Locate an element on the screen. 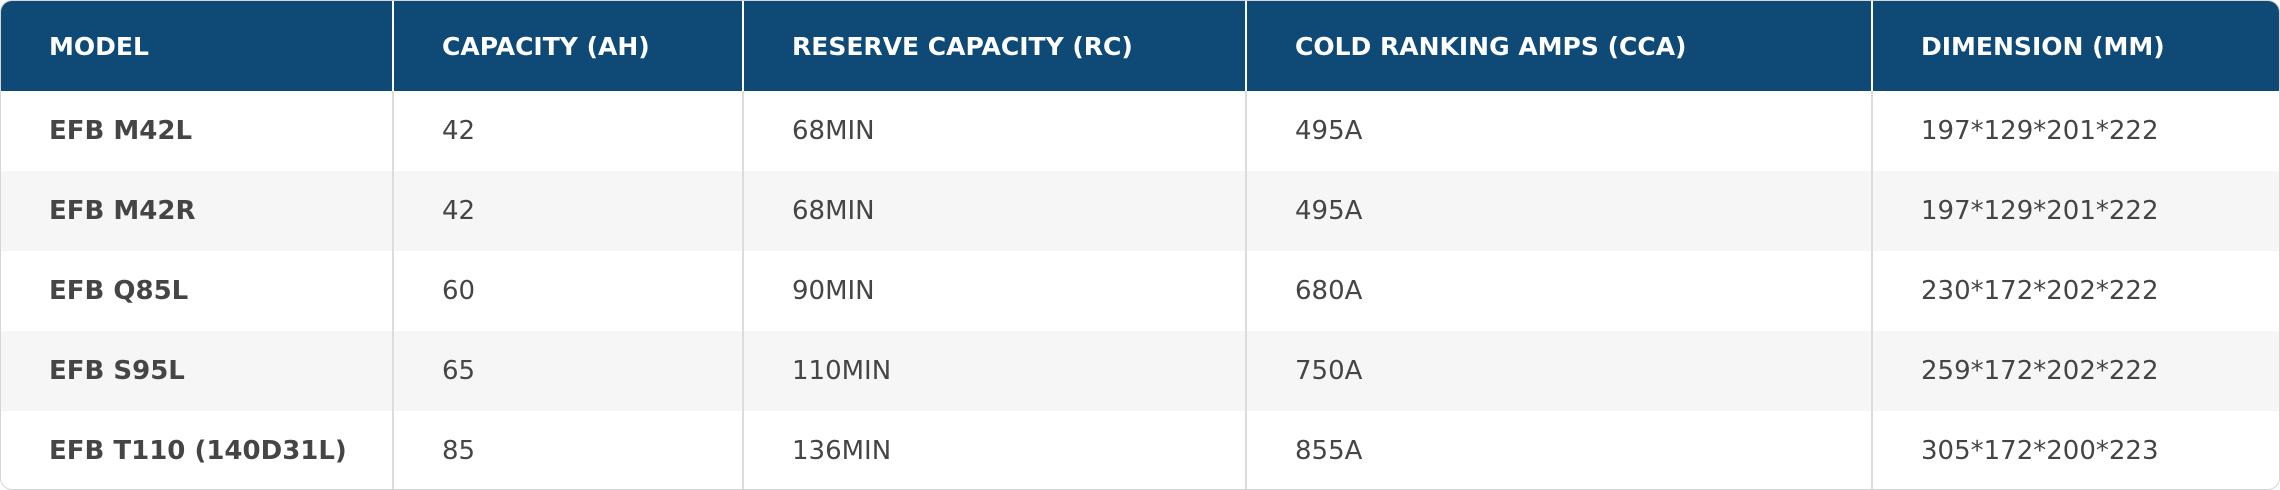 This screenshot has height=490, width=2280. table-cell: 259*172*202*222 is located at coordinates (2075, 371).